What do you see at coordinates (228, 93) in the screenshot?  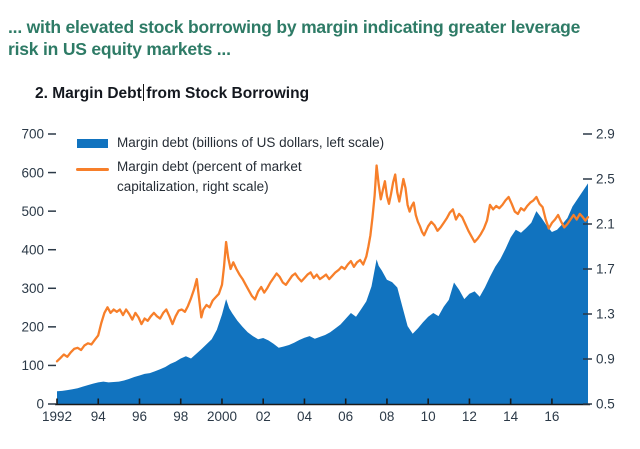 I see `chart-title-text-after: from Stock Borrowing` at bounding box center [228, 93].